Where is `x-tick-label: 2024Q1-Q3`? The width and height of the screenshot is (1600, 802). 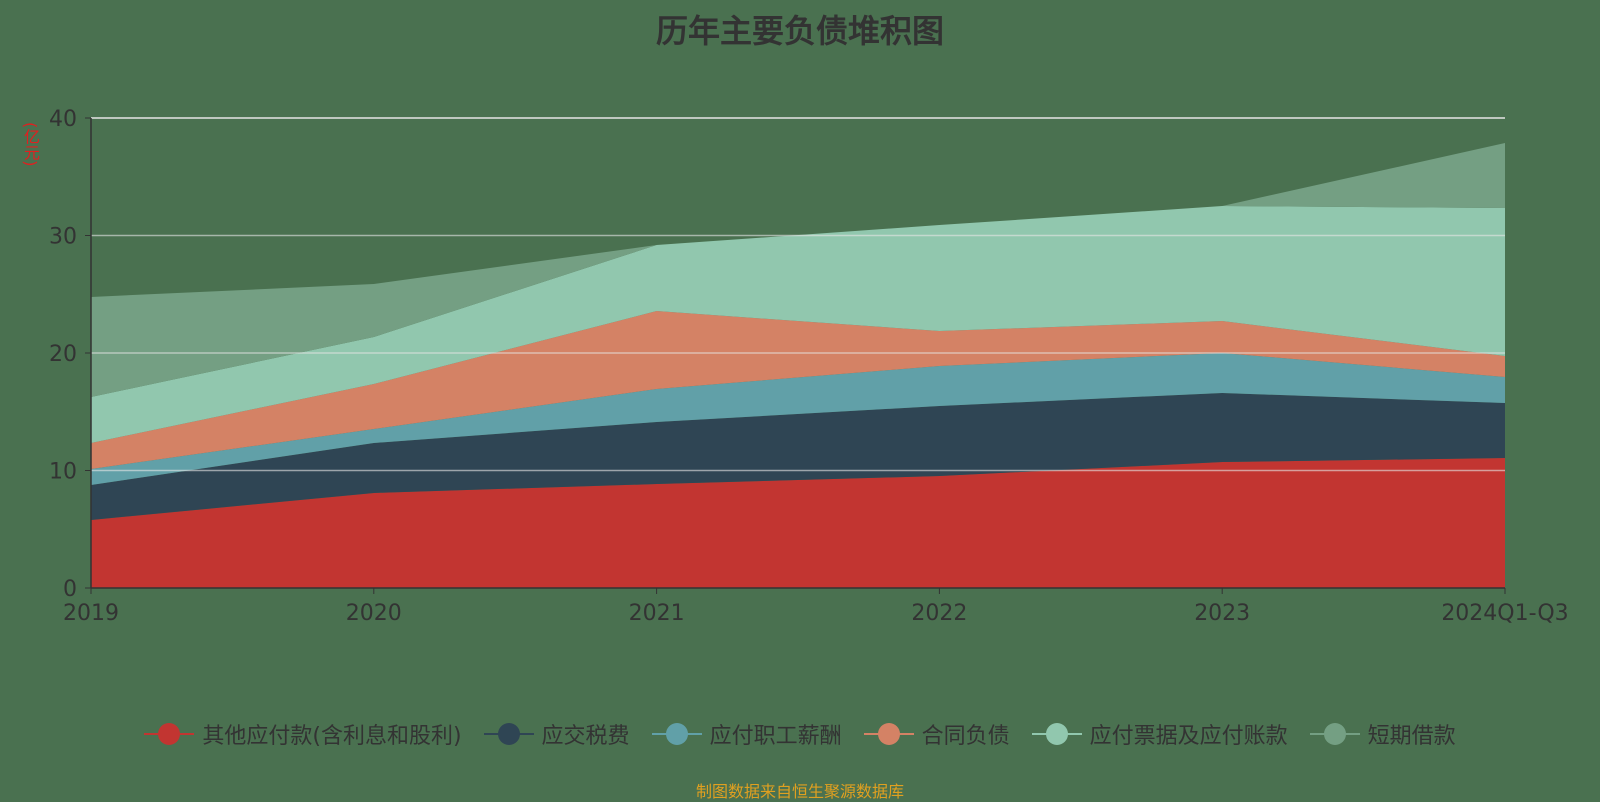 x-tick-label: 2024Q1-Q3 is located at coordinates (1504, 613).